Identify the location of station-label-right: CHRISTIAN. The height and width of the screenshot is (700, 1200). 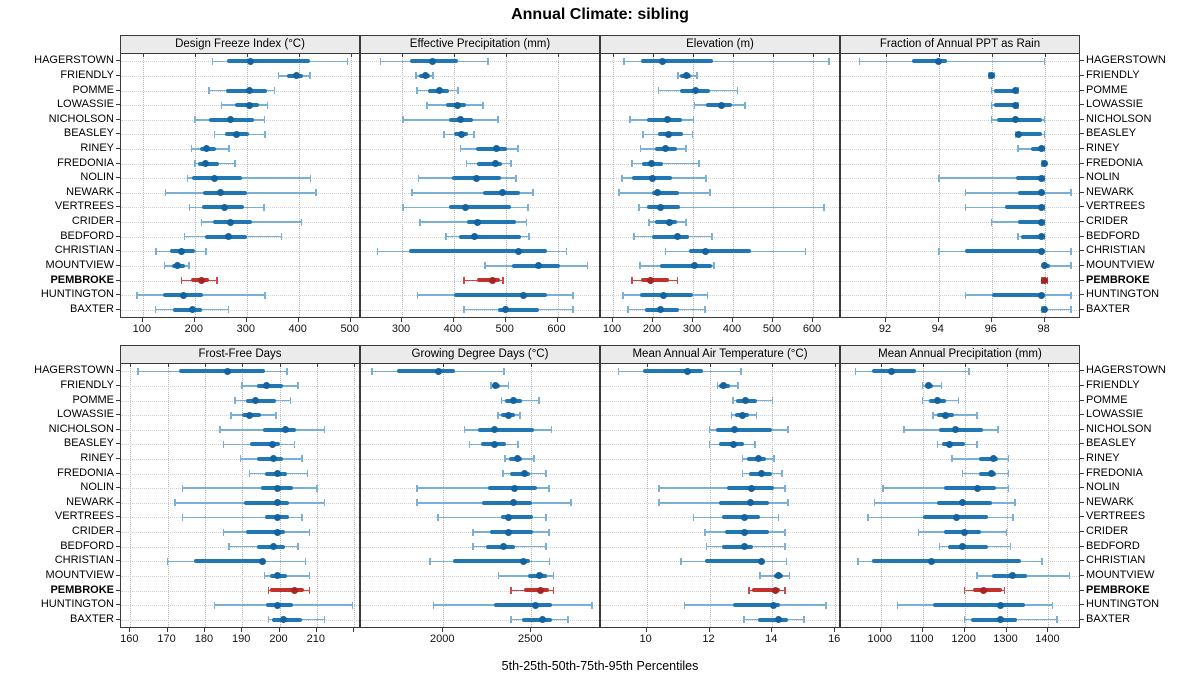
(1116, 250).